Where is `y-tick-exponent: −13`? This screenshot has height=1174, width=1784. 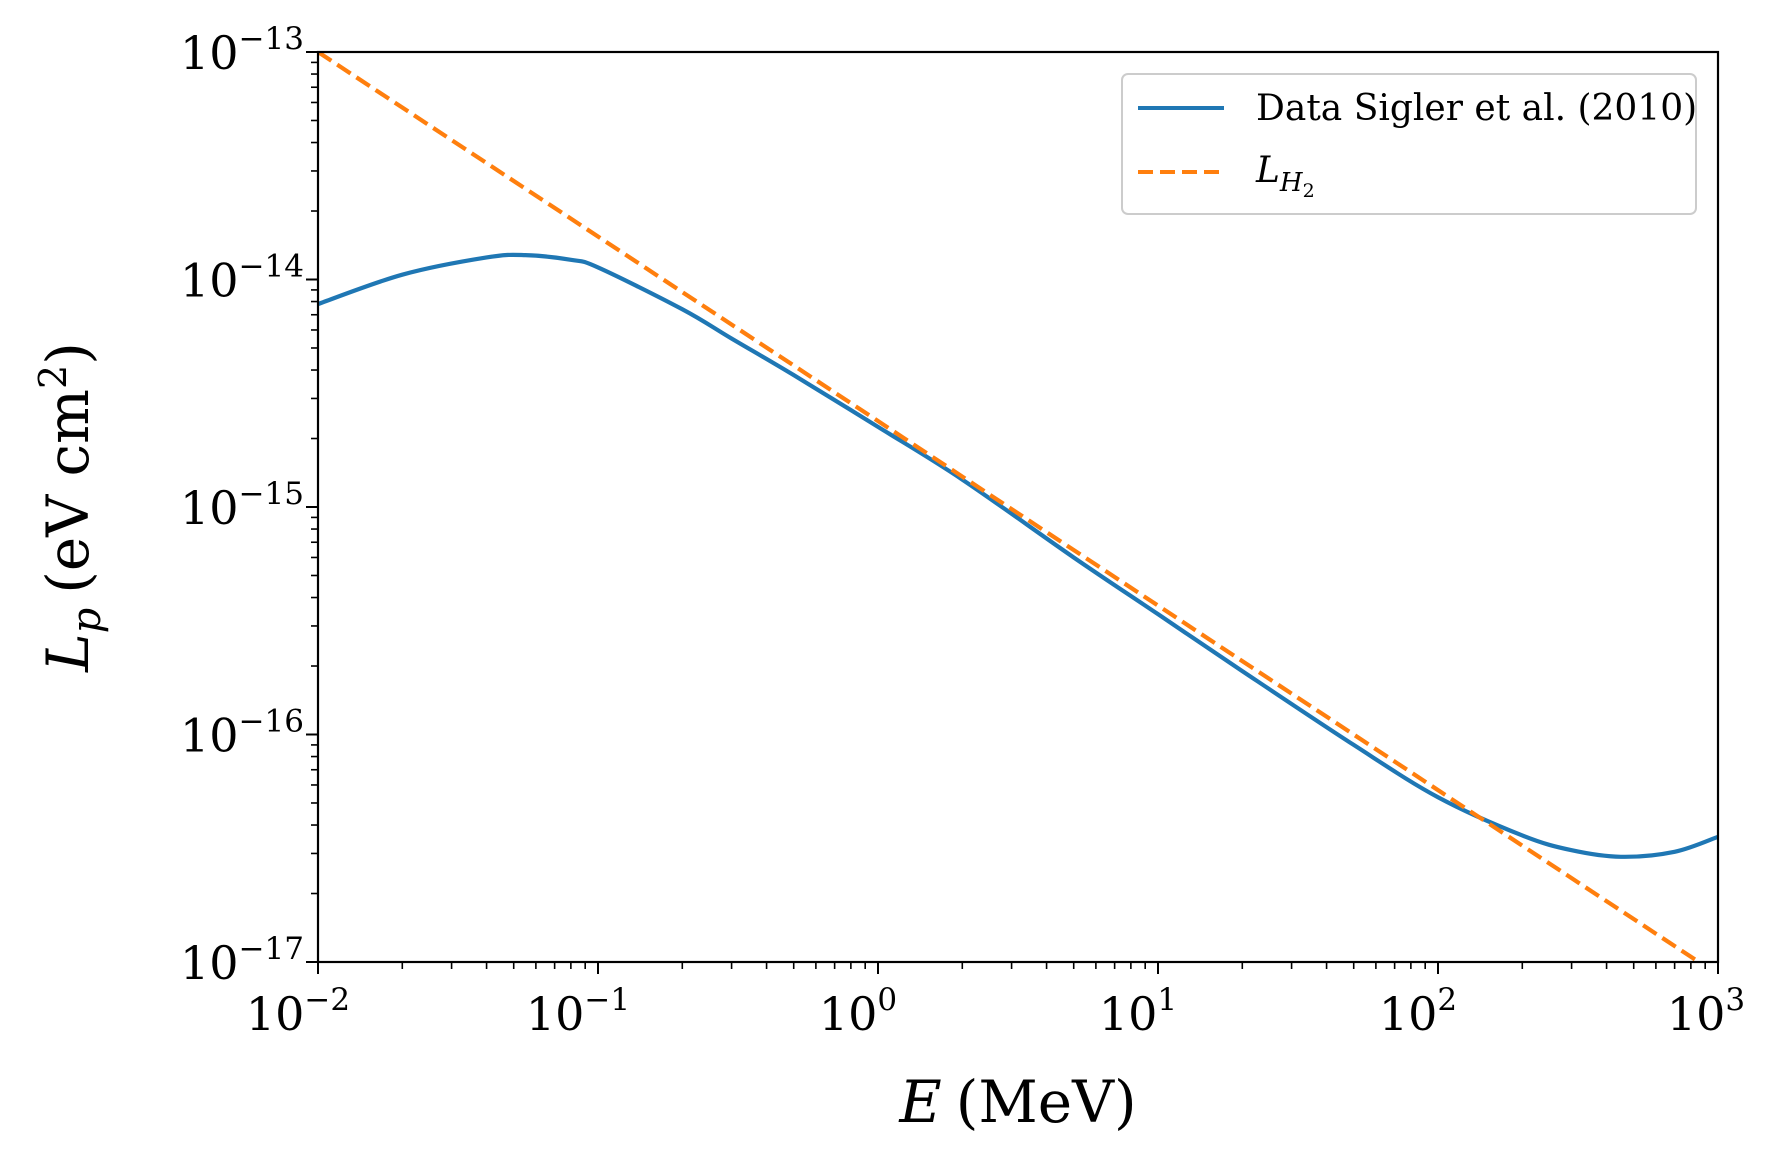
y-tick-exponent: −13 is located at coordinates (271, 39).